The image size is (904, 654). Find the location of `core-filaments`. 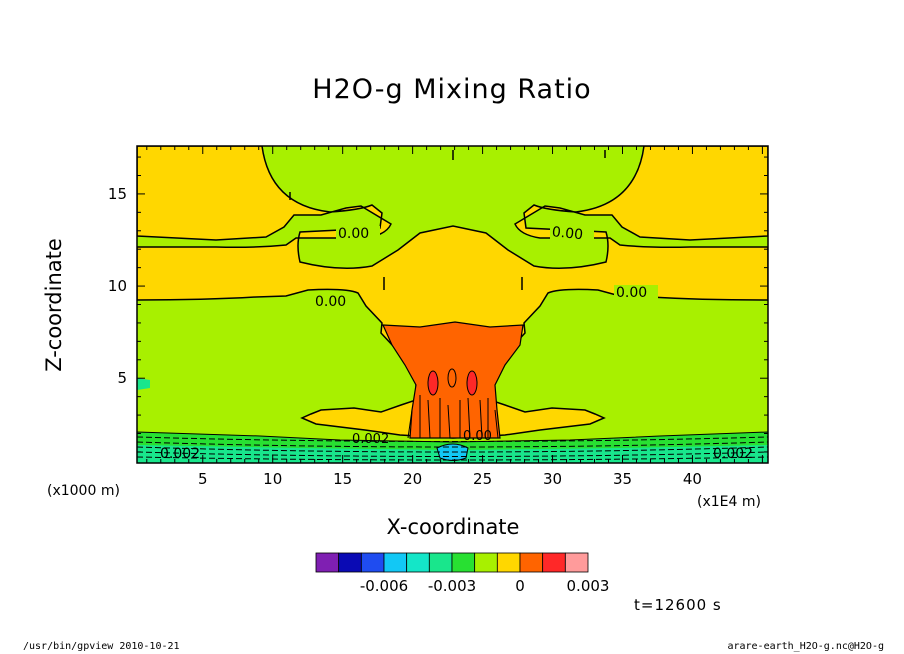

core-filaments is located at coordinates (453, 417).